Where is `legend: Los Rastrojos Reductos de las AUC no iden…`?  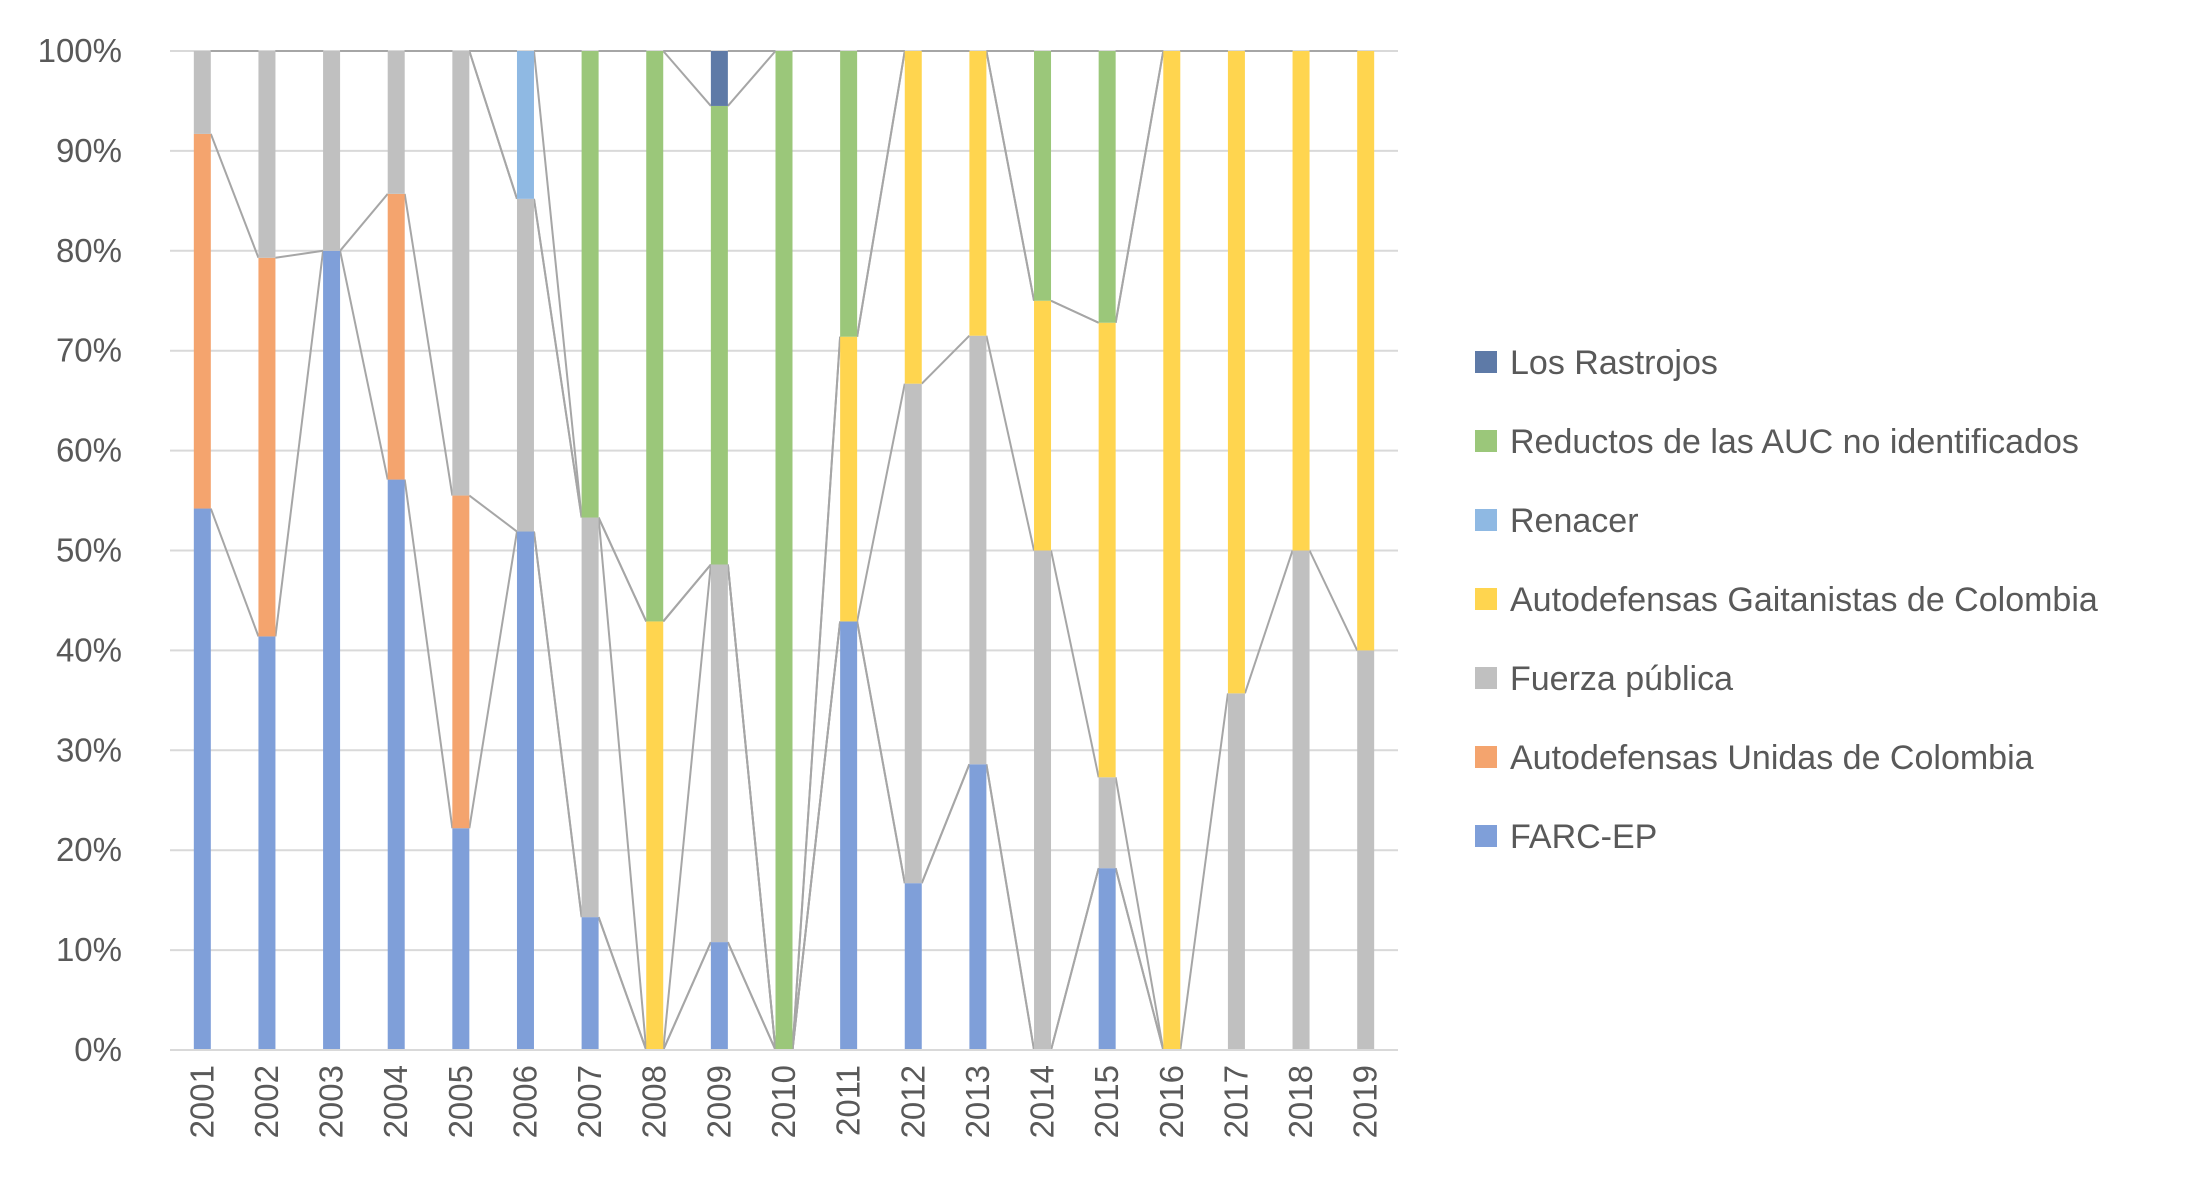 legend: Los Rastrojos Reductos de las AUC no iden… is located at coordinates (1786, 600).